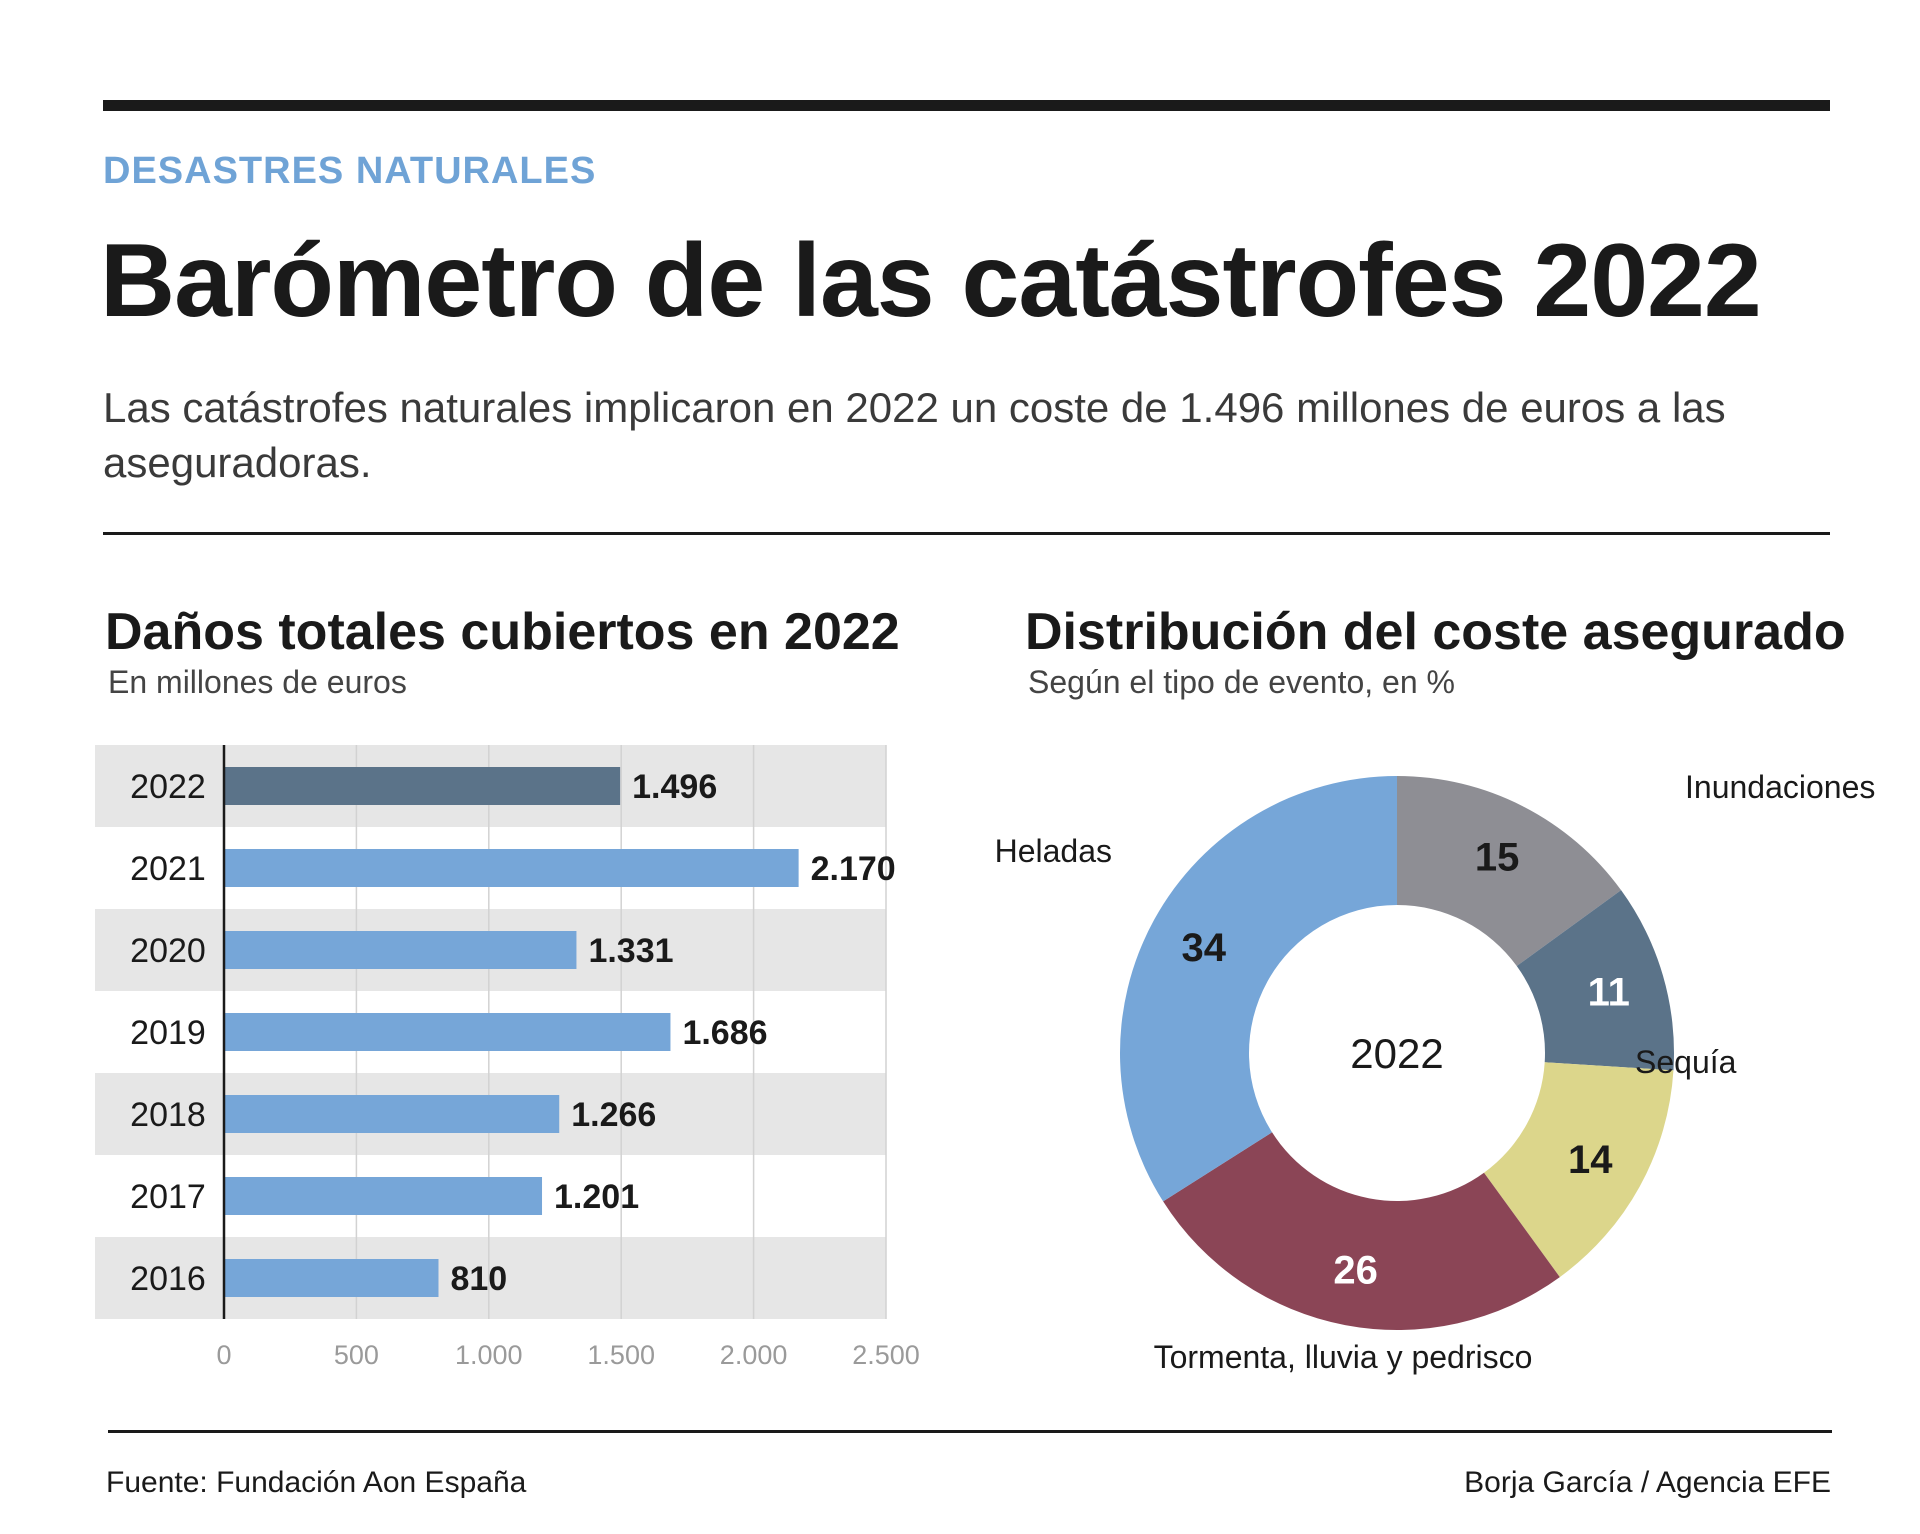 The height and width of the screenshot is (1534, 1920). What do you see at coordinates (383, 1196) in the screenshot?
I see `bar-2017` at bounding box center [383, 1196].